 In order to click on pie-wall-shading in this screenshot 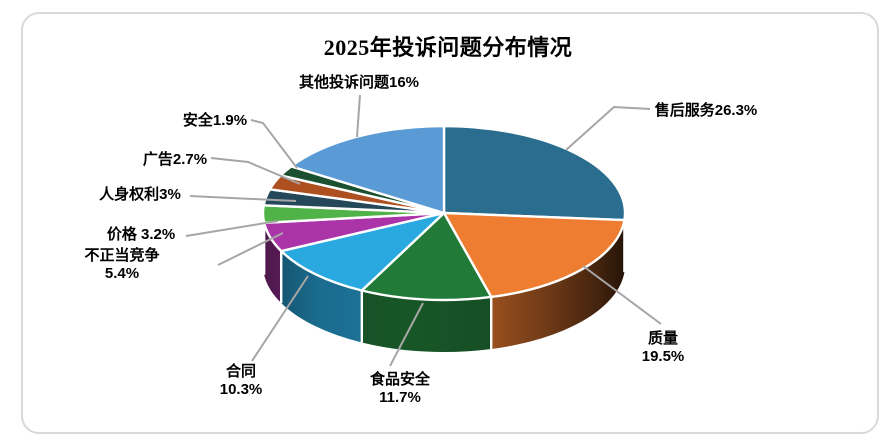, I will do `click(444, 282)`.